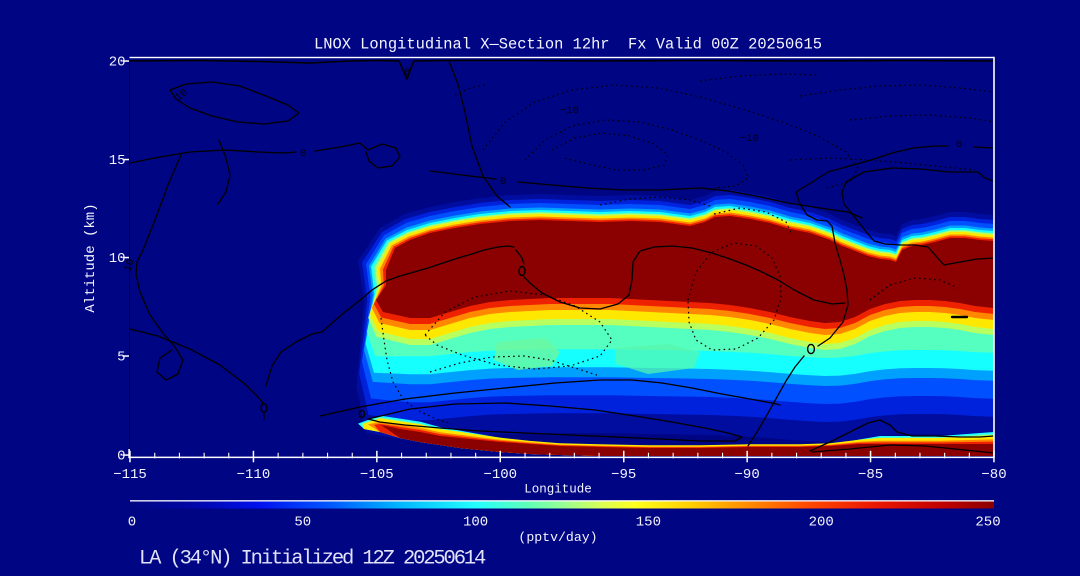  Describe the element at coordinates (987, 523) in the screenshot. I see `svg-text: 250` at that location.